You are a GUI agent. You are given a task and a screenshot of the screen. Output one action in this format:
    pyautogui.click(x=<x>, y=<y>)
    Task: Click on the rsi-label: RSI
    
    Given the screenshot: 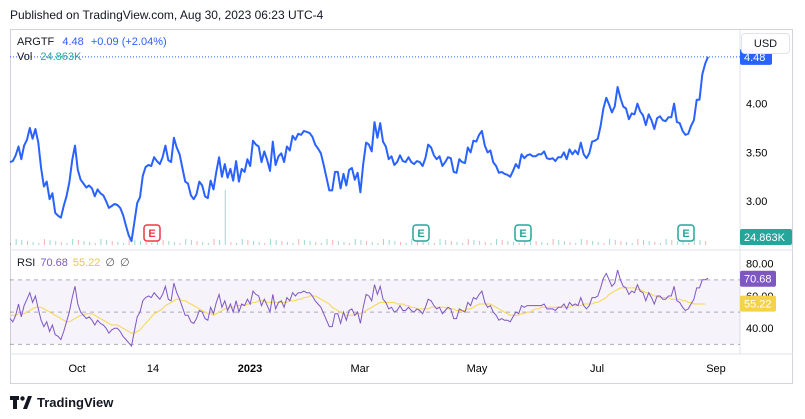 What is the action you would take?
    pyautogui.click(x=26, y=262)
    